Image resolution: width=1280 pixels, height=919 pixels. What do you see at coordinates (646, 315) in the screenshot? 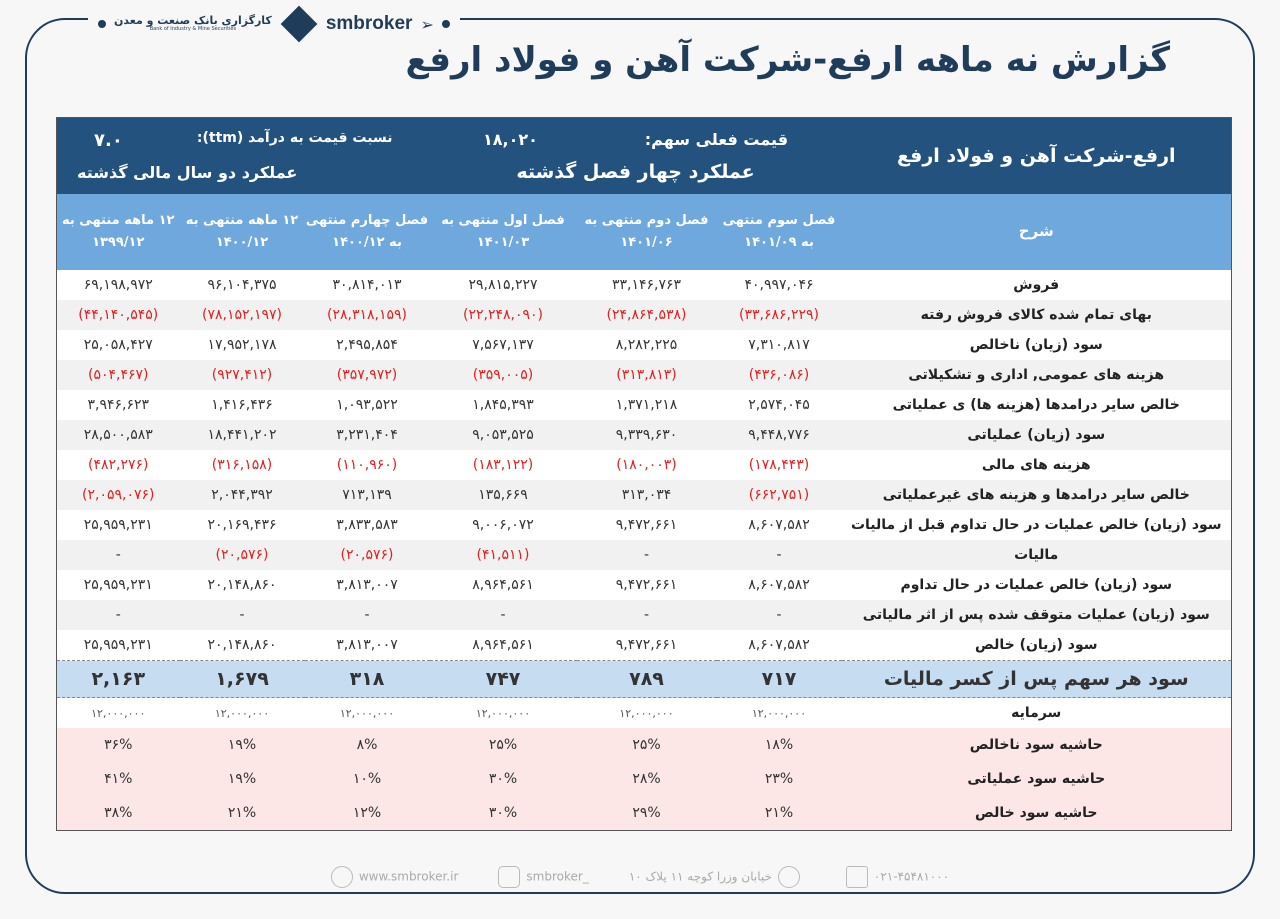
I see `cell-value: (۲۴,۸۶۴,۵۳۸)` at bounding box center [646, 315].